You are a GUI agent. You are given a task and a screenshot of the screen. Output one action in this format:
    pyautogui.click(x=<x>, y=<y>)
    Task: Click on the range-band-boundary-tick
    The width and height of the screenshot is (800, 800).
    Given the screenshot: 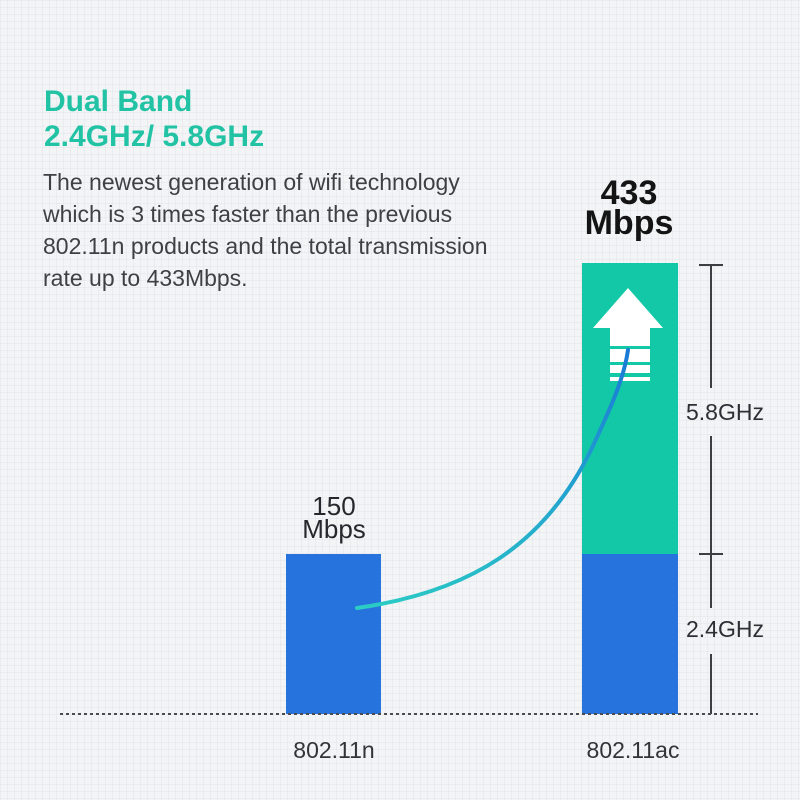 What is the action you would take?
    pyautogui.click(x=711, y=554)
    